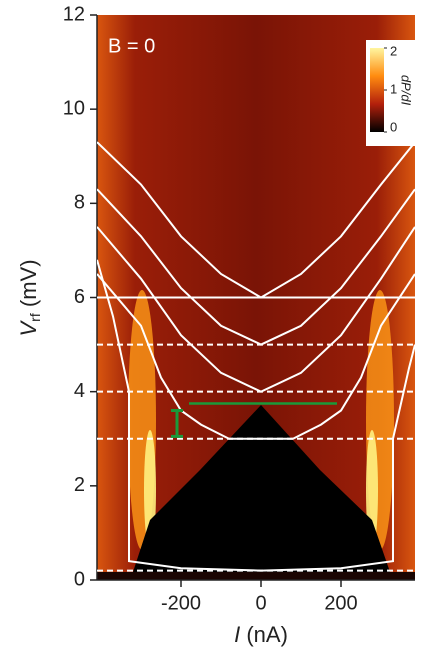 The width and height of the screenshot is (423, 650). What do you see at coordinates (393, 126) in the screenshot?
I see `colorbar-tick-label: 0` at bounding box center [393, 126].